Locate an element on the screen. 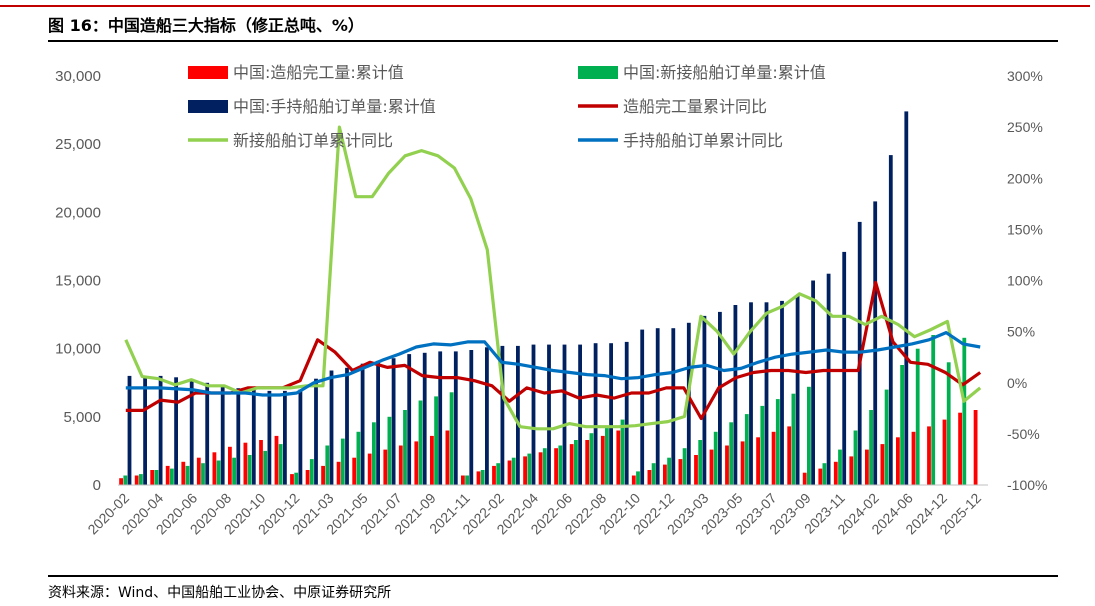  source-note: 资料来源：Wind、中国船舶工业协会、中原证券研究所 is located at coordinates (220, 593).